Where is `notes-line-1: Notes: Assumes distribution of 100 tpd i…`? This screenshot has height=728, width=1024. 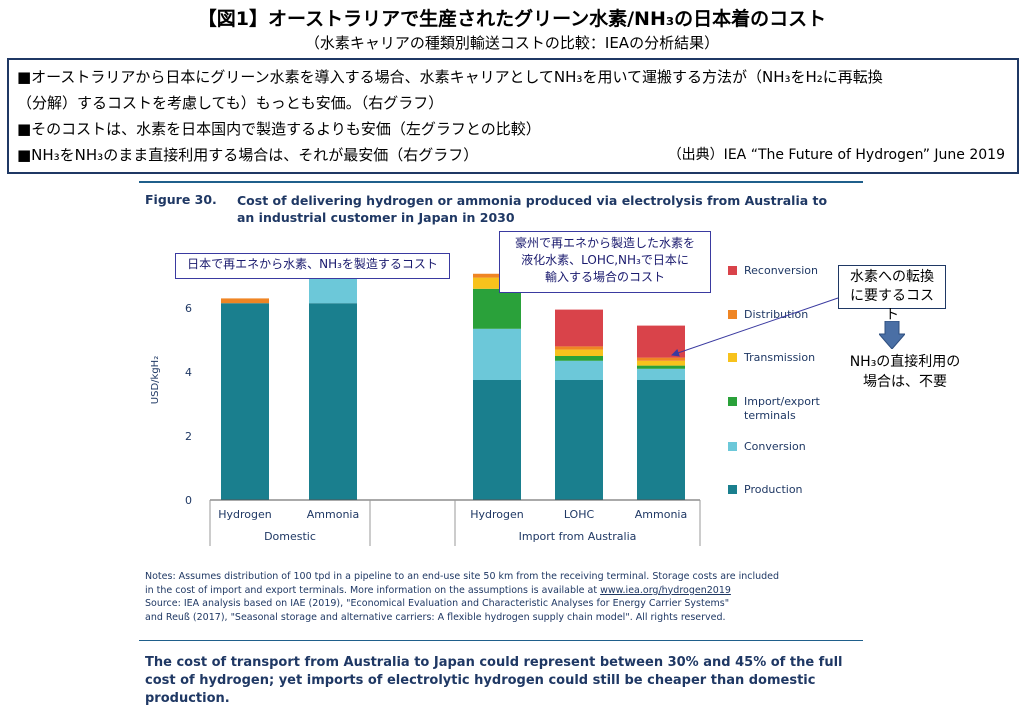 notes-line-1: Notes: Assumes distribution of 100 tpd i… is located at coordinates (462, 576).